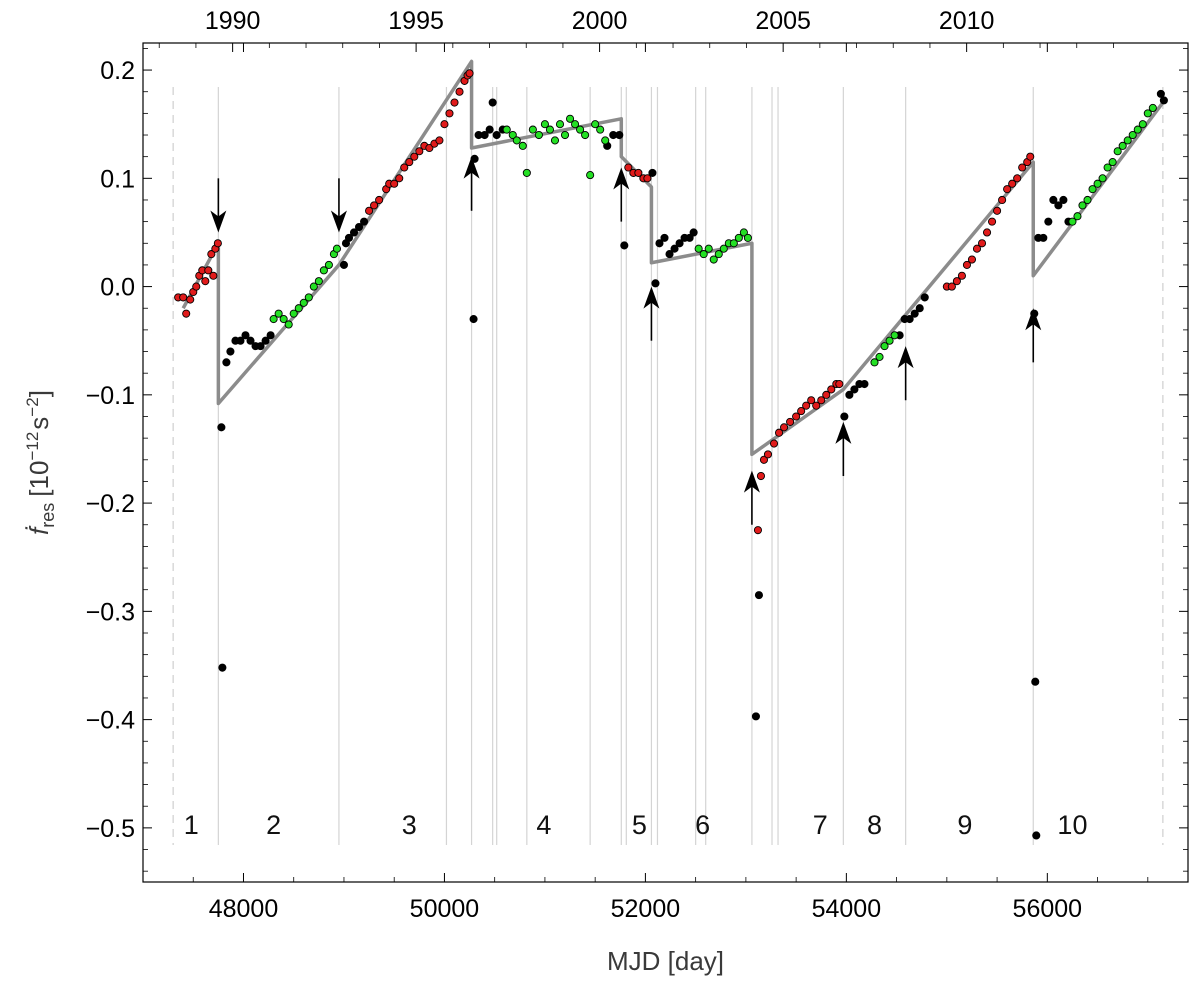 This screenshot has height=986, width=1200. What do you see at coordinates (110, 829) in the screenshot?
I see `y-tick-label: −0.5` at bounding box center [110, 829].